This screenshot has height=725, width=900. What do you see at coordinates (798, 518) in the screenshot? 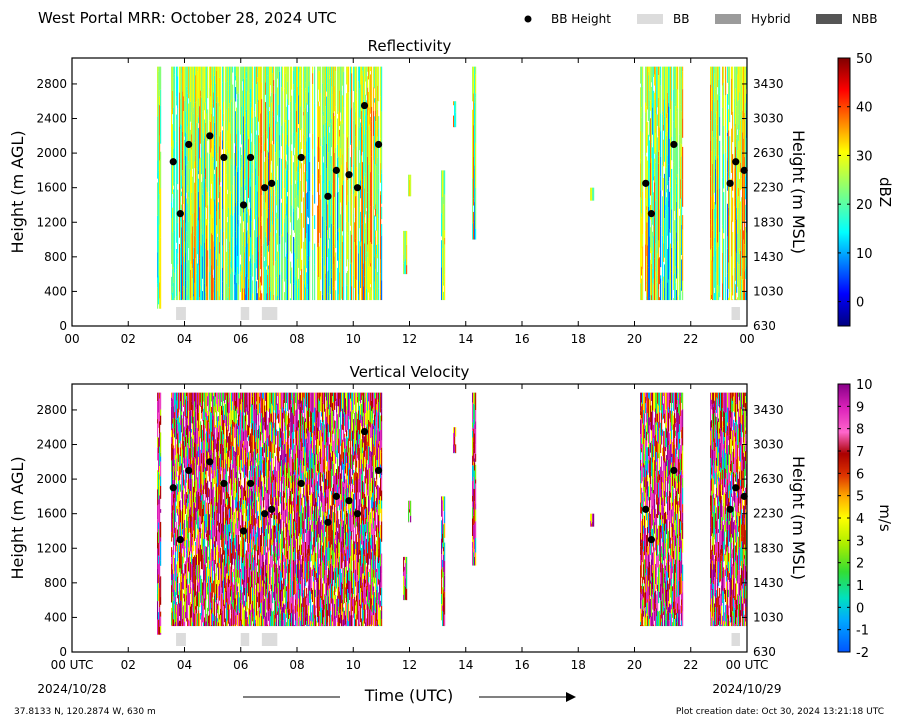
I see `vertical-velocity-y2-axis-label: Height (m MSL)` at bounding box center [798, 518].